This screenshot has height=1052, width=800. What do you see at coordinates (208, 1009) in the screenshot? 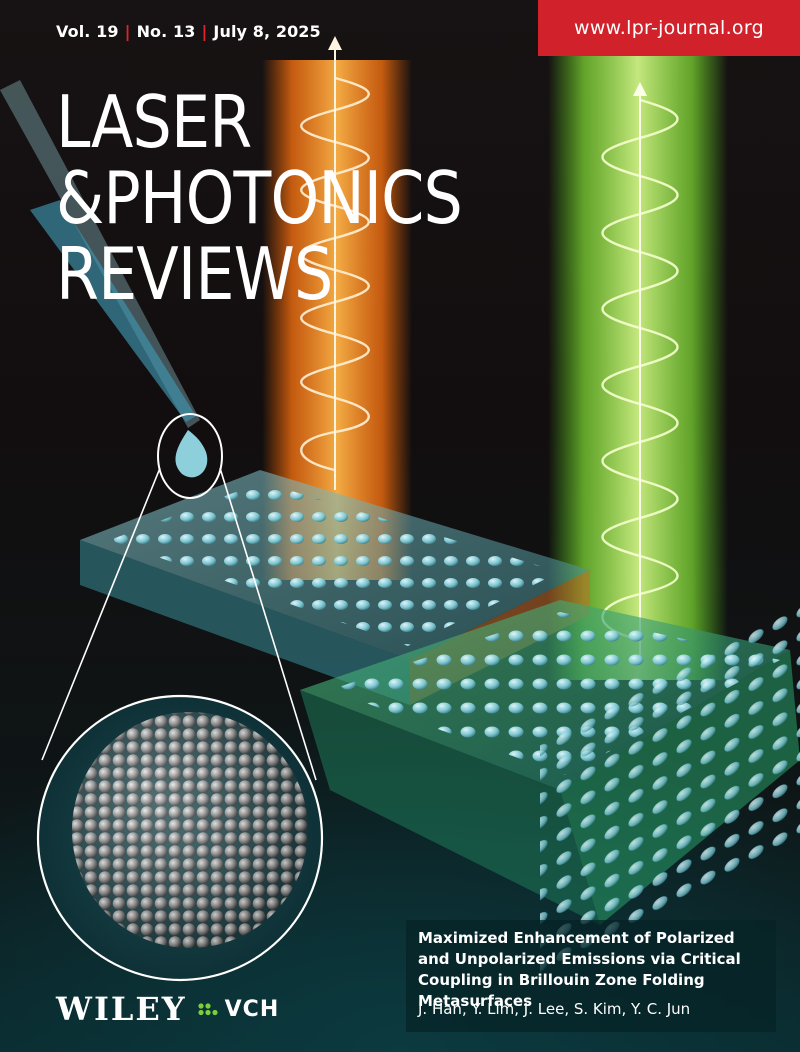
I see `wiley-vch-dots-icon` at bounding box center [208, 1009].